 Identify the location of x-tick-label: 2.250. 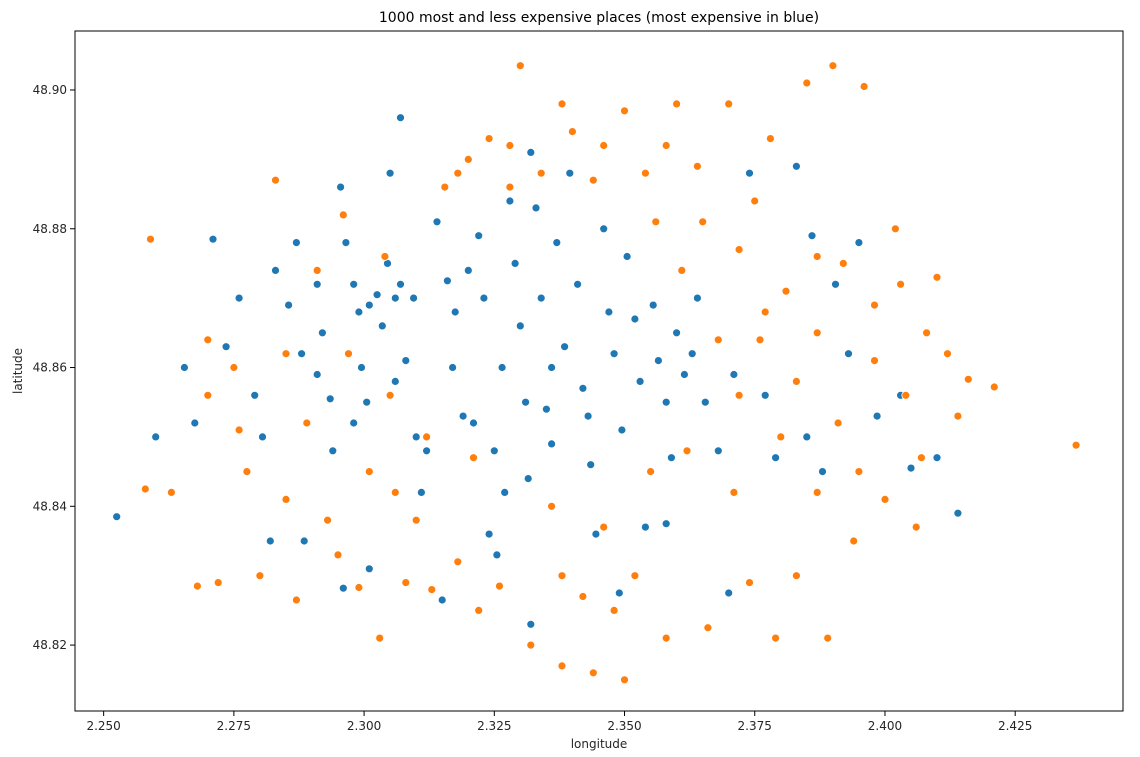
(103, 726).